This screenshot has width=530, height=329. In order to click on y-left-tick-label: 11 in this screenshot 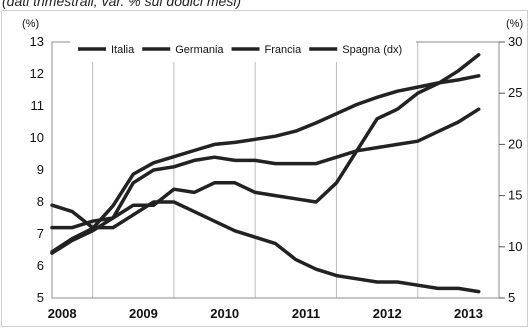, I will do `click(38, 105)`.